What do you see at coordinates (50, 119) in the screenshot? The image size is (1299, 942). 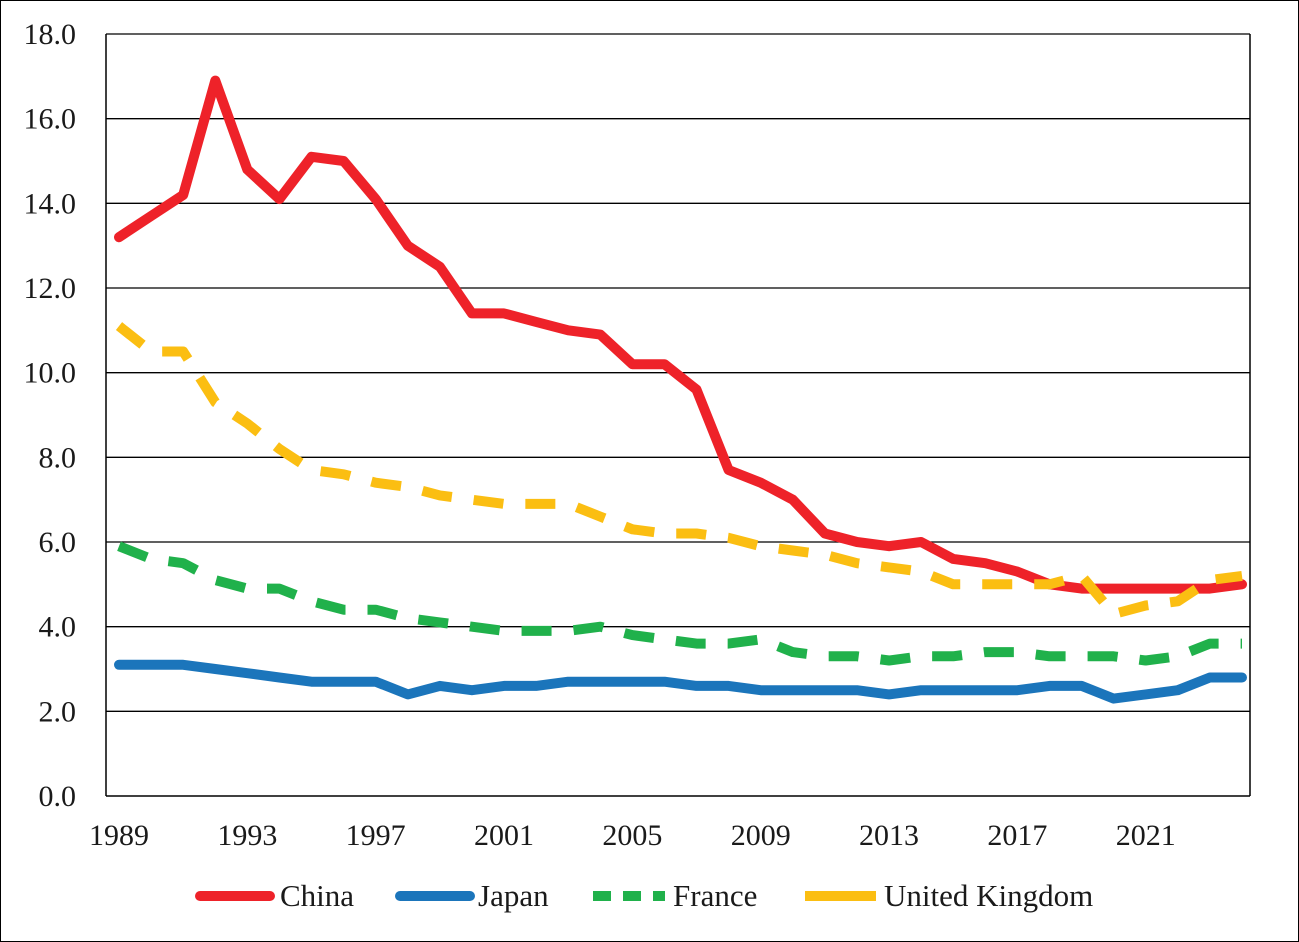 I see `y-tick-label: 16.0` at bounding box center [50, 119].